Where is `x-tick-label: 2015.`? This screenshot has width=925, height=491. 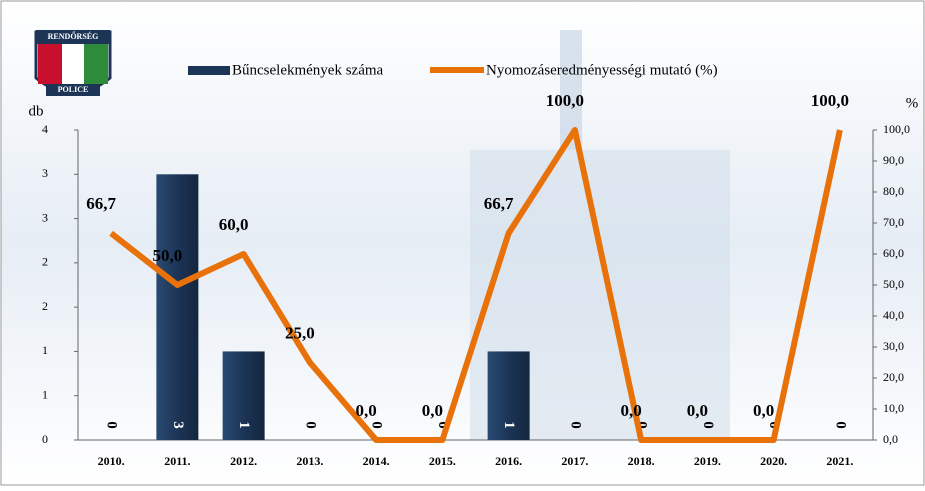 x-tick-label: 2015. is located at coordinates (442, 461).